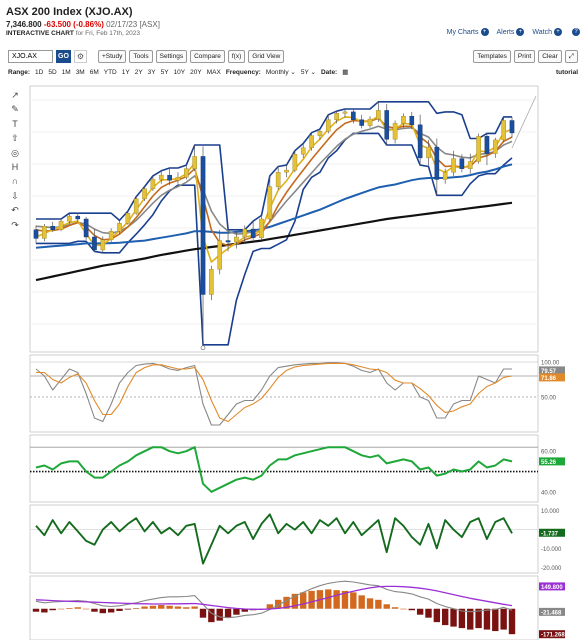  Describe the element at coordinates (492, 56) in the screenshot. I see `templates-button: Templates` at that location.